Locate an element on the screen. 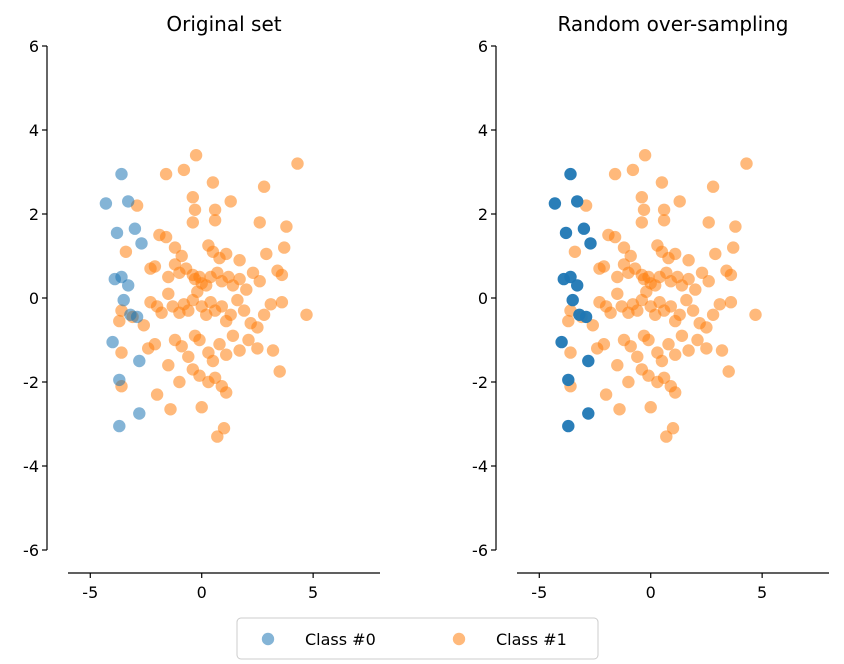  legend-frame is located at coordinates (417, 638).